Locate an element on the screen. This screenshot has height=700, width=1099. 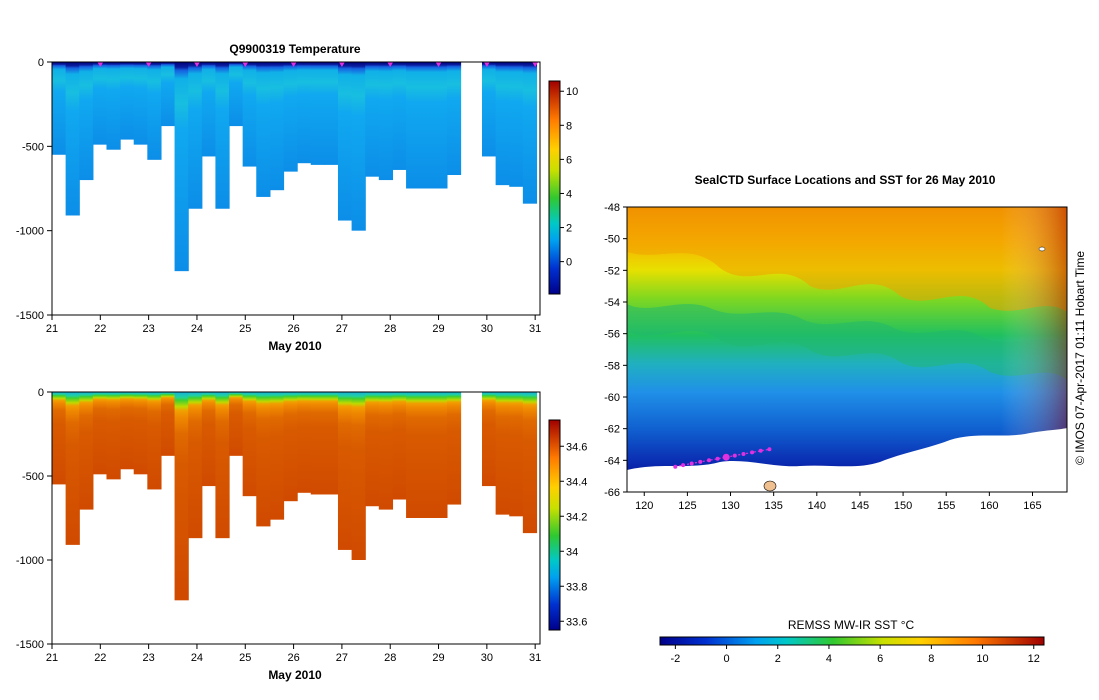
lat-tick-label: -60 is located at coordinates (612, 398).